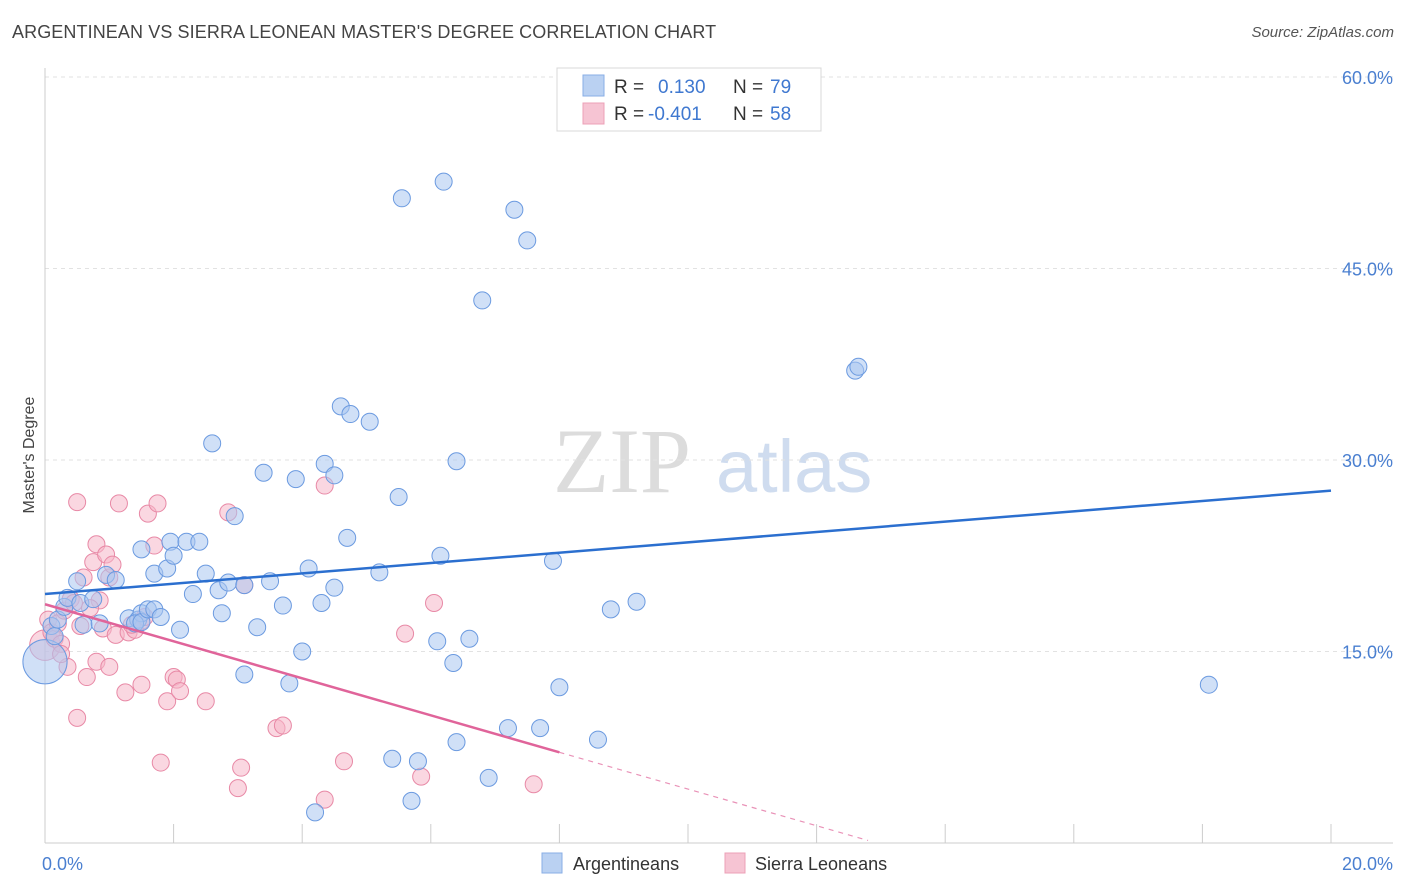 The image size is (1406, 892). Describe the element at coordinates (593, 85) in the screenshot. I see `stats-legend-swatch-blue` at that location.